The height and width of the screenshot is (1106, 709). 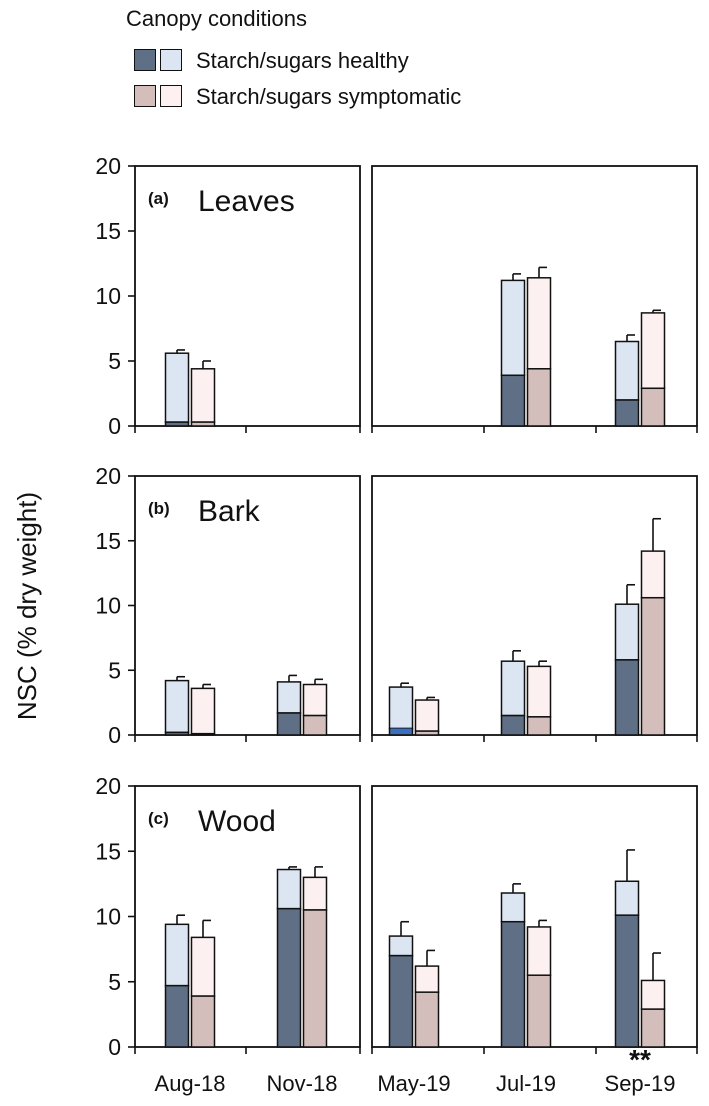 I want to click on panel-name: Bark, so click(x=229, y=511).